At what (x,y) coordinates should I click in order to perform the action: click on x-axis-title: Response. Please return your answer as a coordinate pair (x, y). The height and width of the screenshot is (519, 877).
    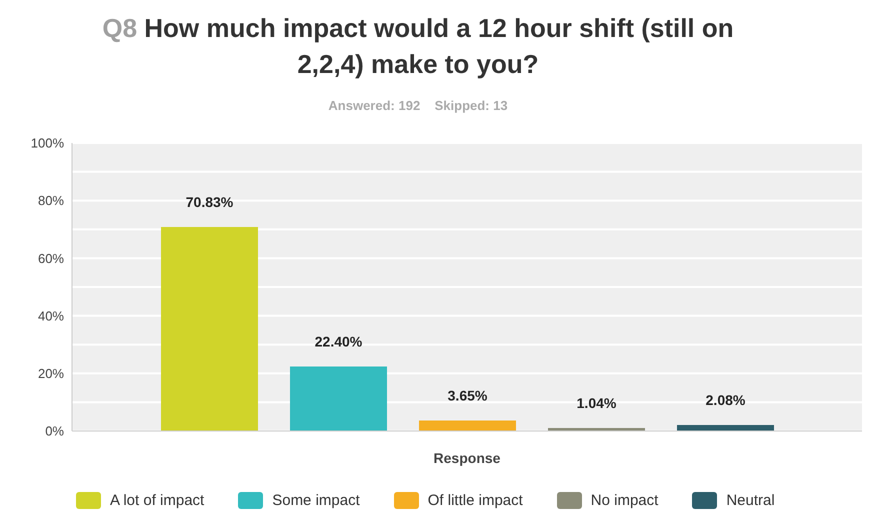
    Looking at the image, I should click on (467, 458).